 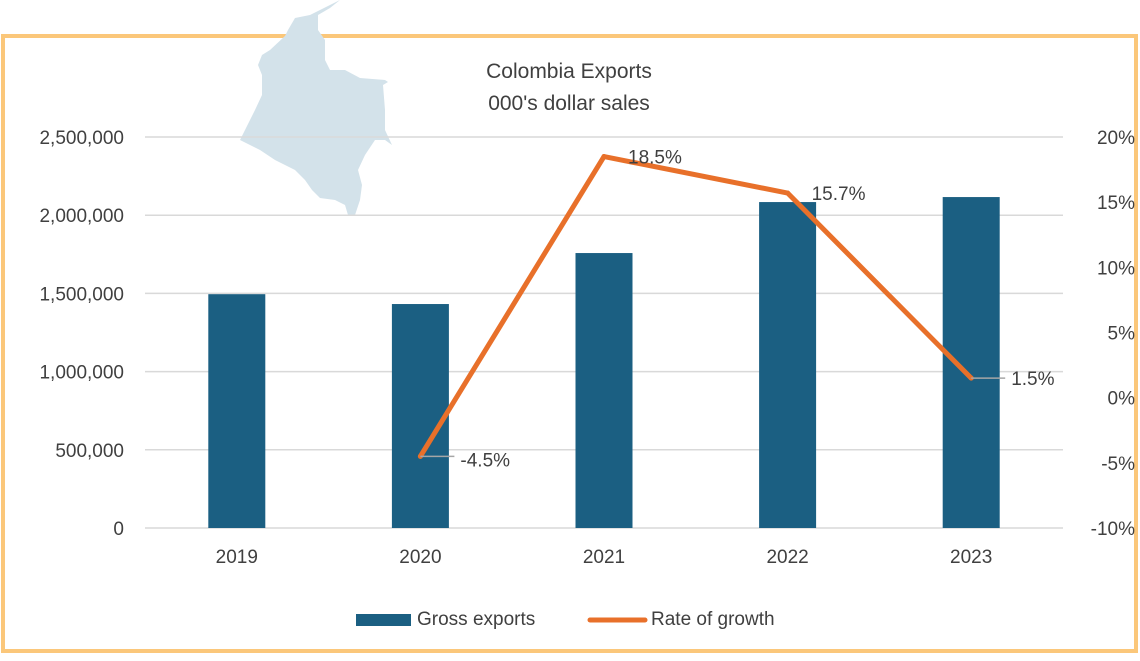 What do you see at coordinates (604, 390) in the screenshot?
I see `bar-2021` at bounding box center [604, 390].